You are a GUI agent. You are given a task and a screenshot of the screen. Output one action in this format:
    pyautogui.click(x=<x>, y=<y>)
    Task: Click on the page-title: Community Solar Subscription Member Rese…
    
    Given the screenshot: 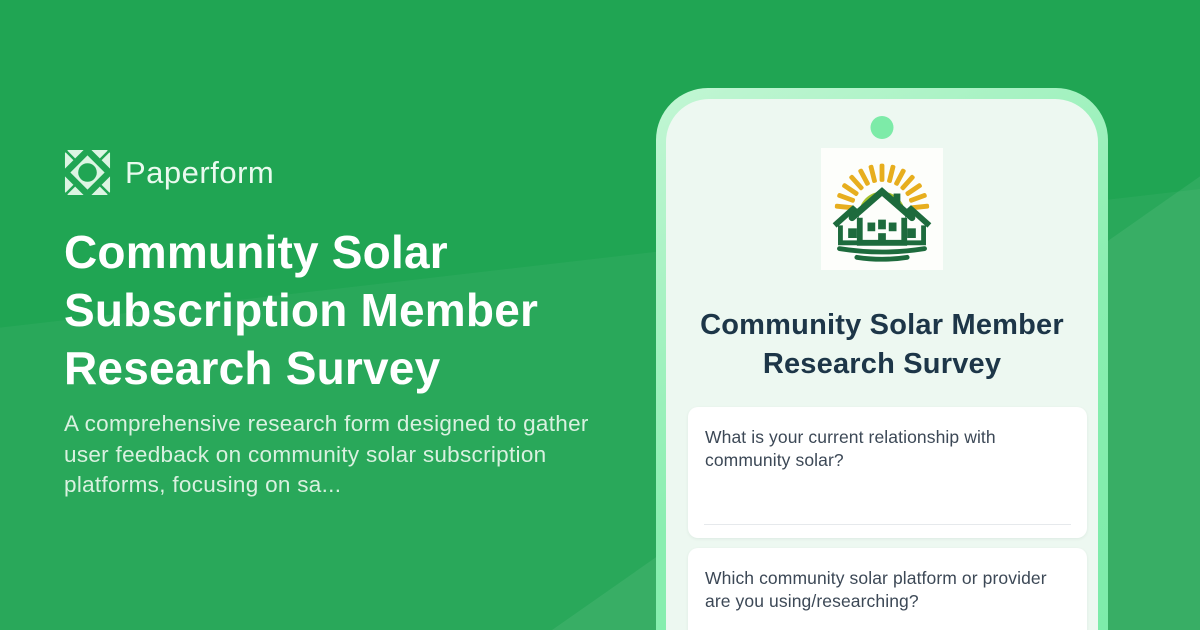 What is the action you would take?
    pyautogui.click(x=301, y=310)
    